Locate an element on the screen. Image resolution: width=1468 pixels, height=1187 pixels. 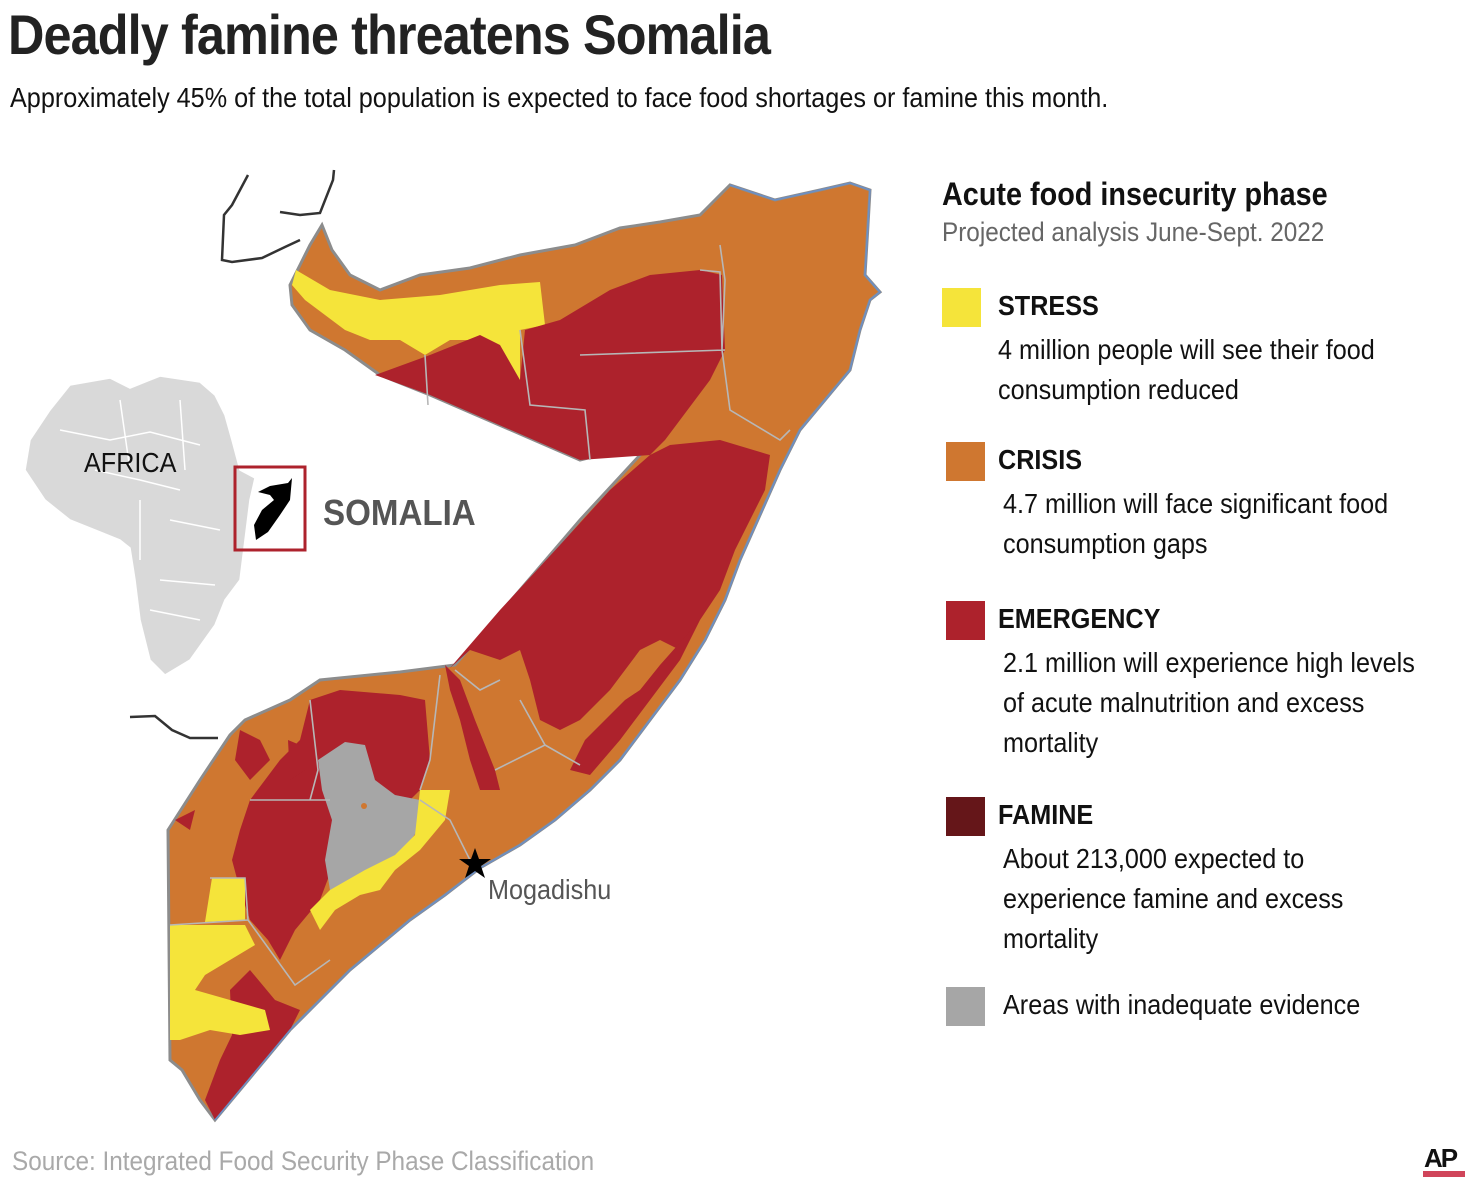
legend-label: EMERGENCY is located at coordinates (1079, 618).